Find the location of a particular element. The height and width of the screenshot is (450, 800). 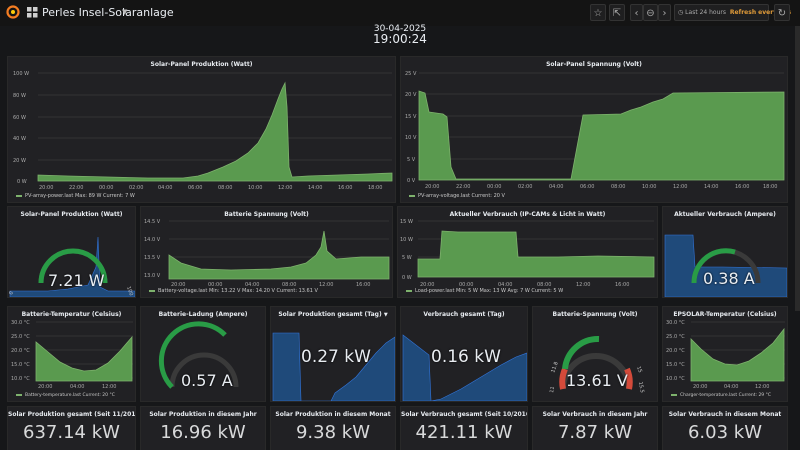

dashboard-title: Perles Insel-Solaranlage is located at coordinates (108, 12).